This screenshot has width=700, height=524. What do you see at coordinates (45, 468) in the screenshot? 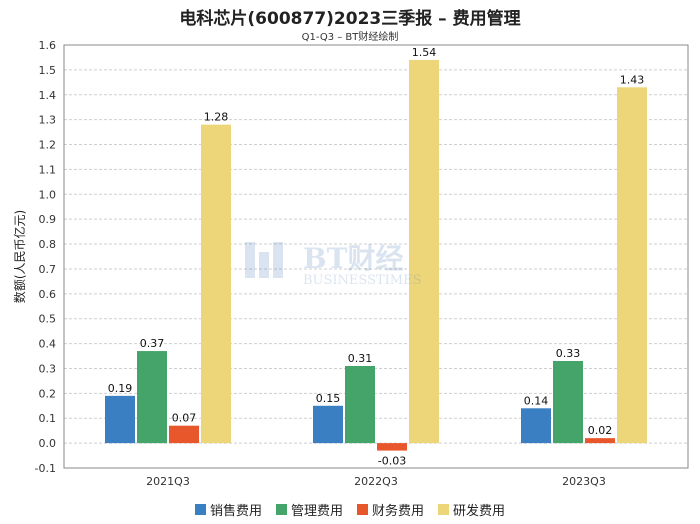
I see `y-tick-label: -0.1` at bounding box center [45, 468].